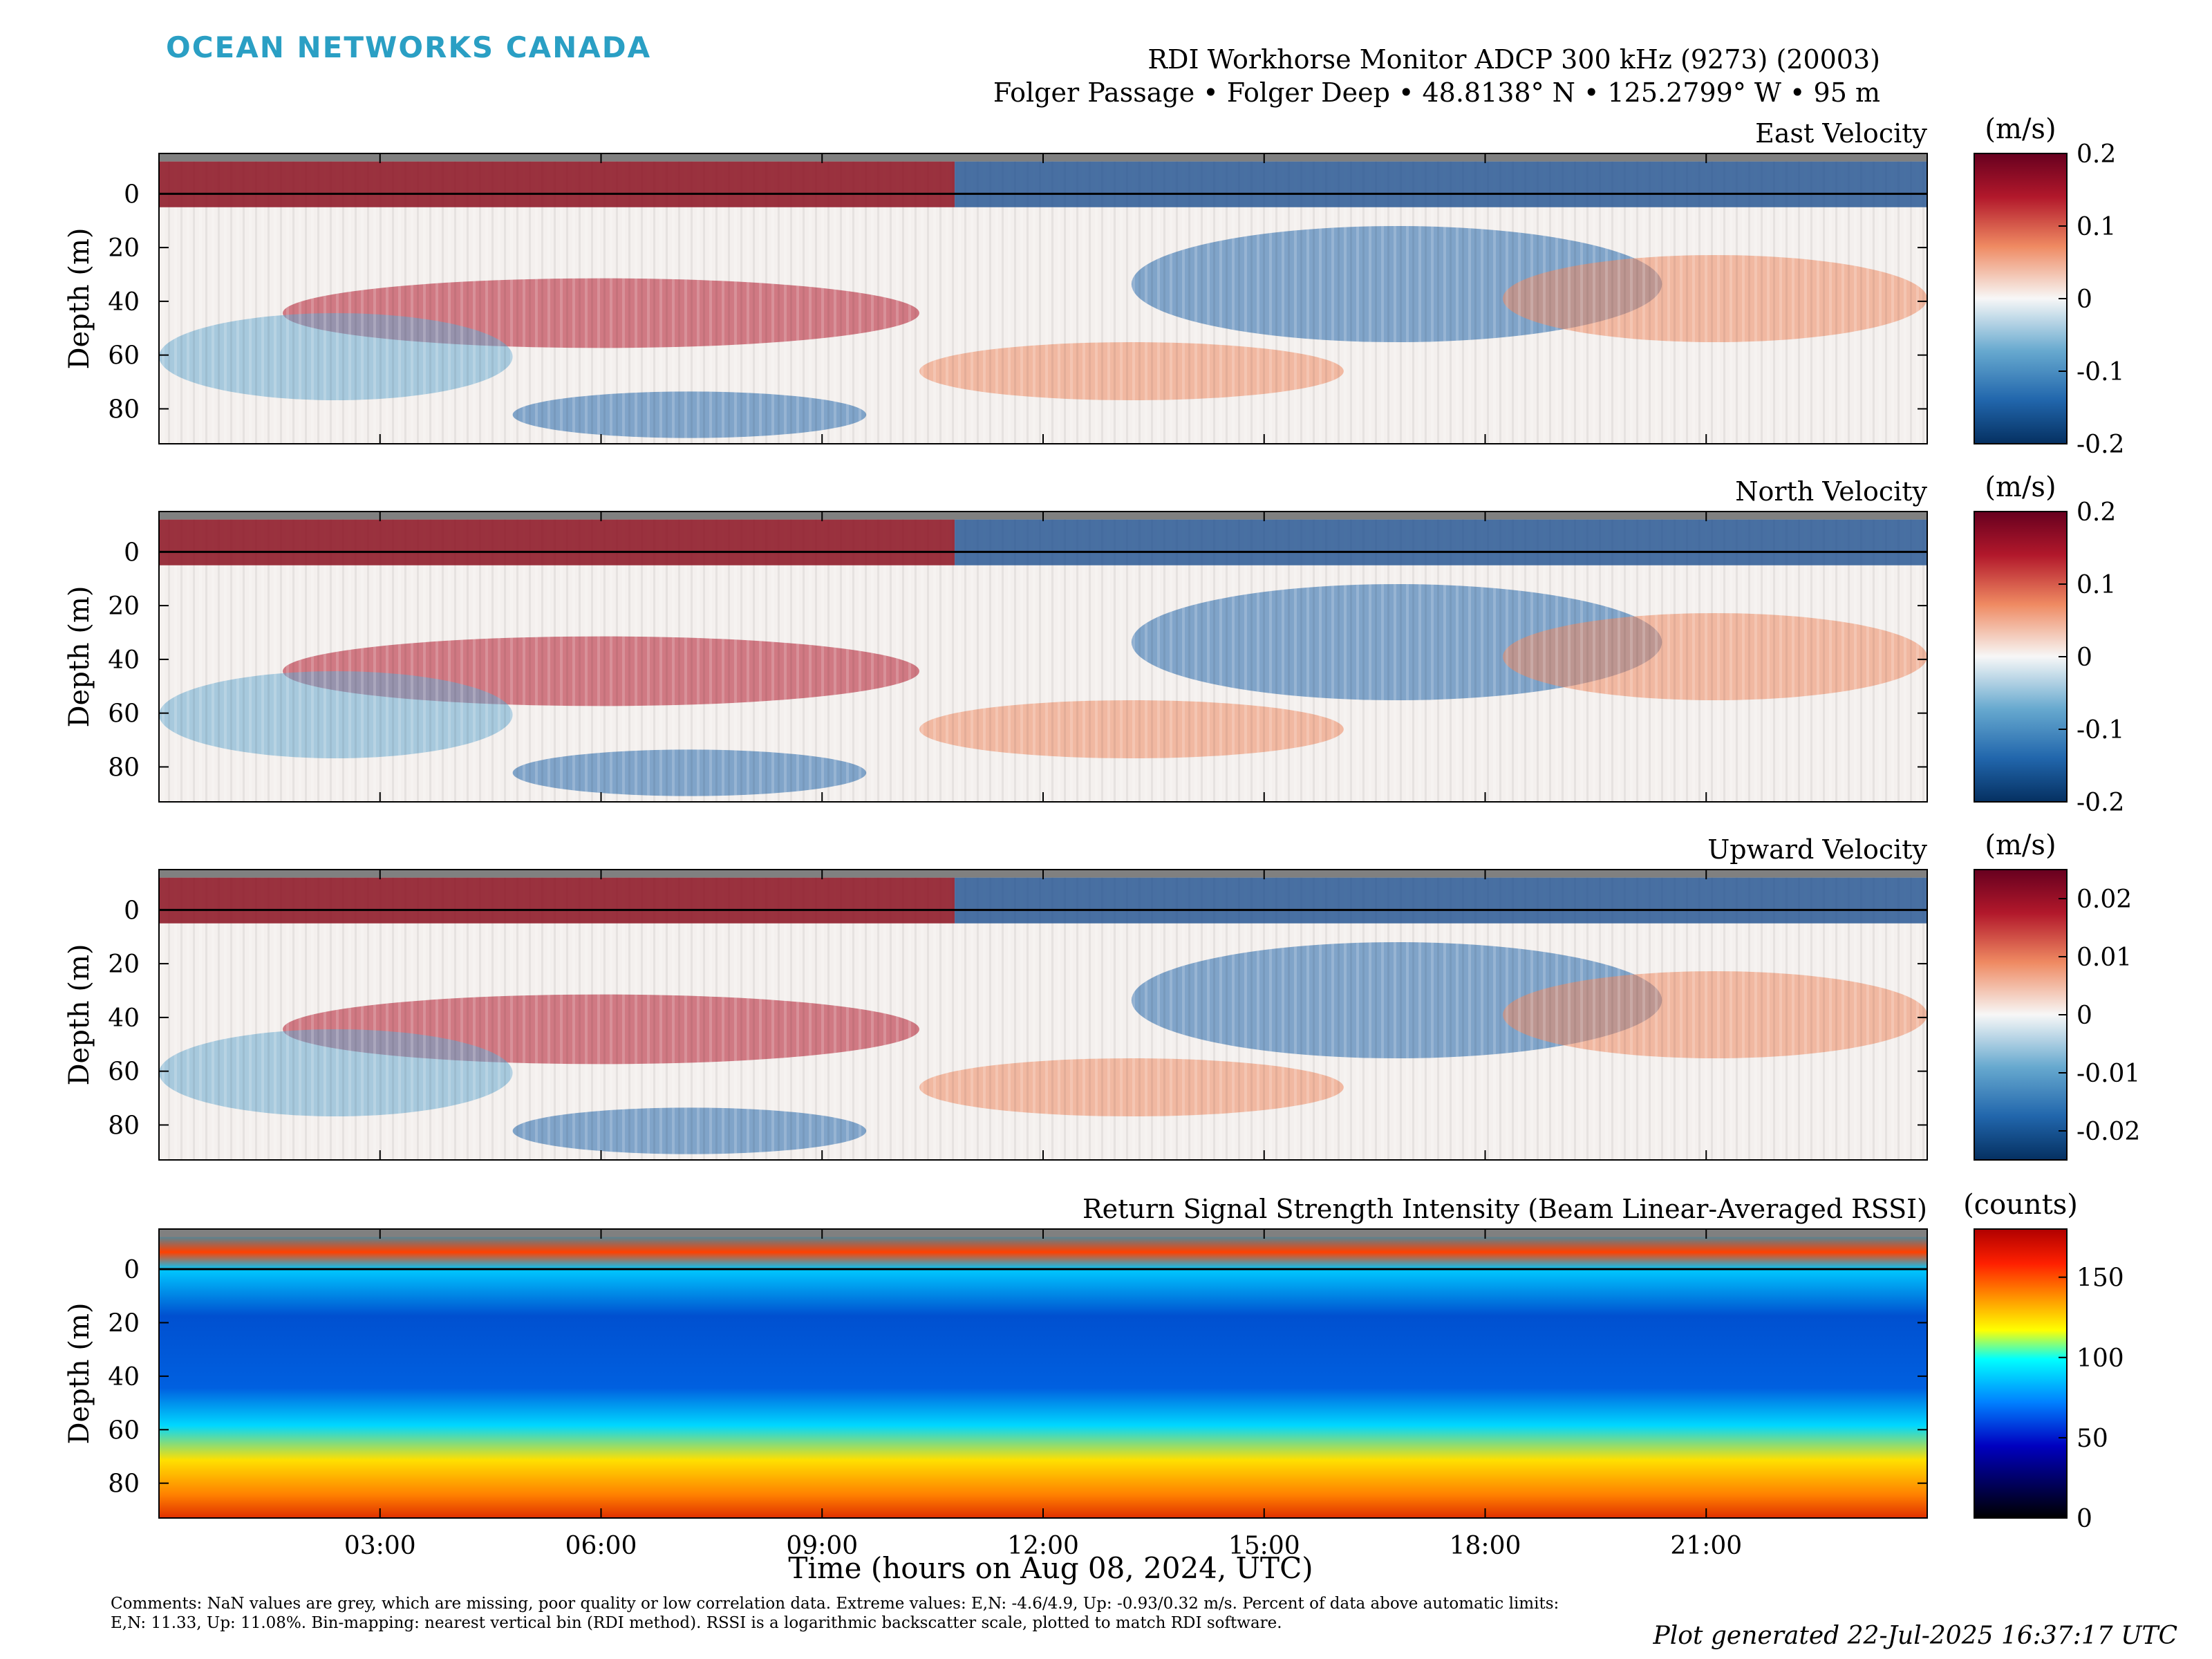  I want to click on x-tick-label: 15:00, so click(1264, 1546).